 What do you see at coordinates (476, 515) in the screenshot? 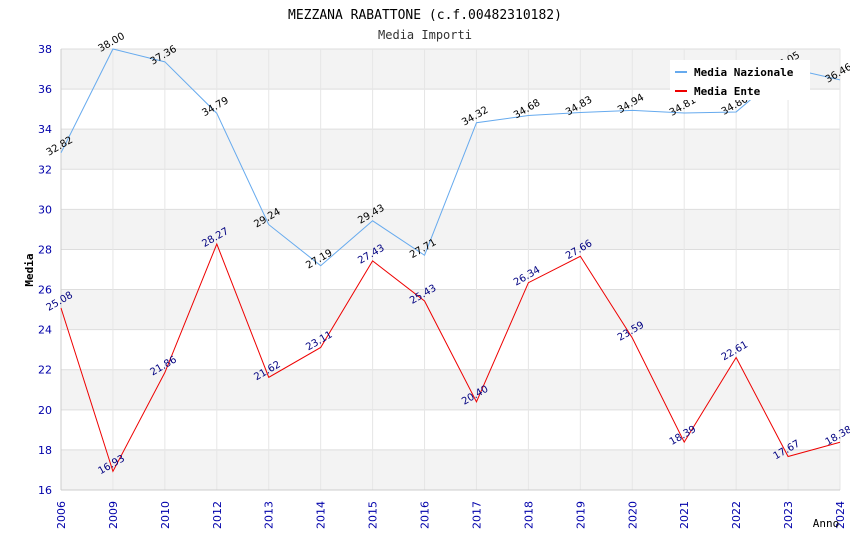
I see `x-tick-label: 2017` at bounding box center [476, 515].